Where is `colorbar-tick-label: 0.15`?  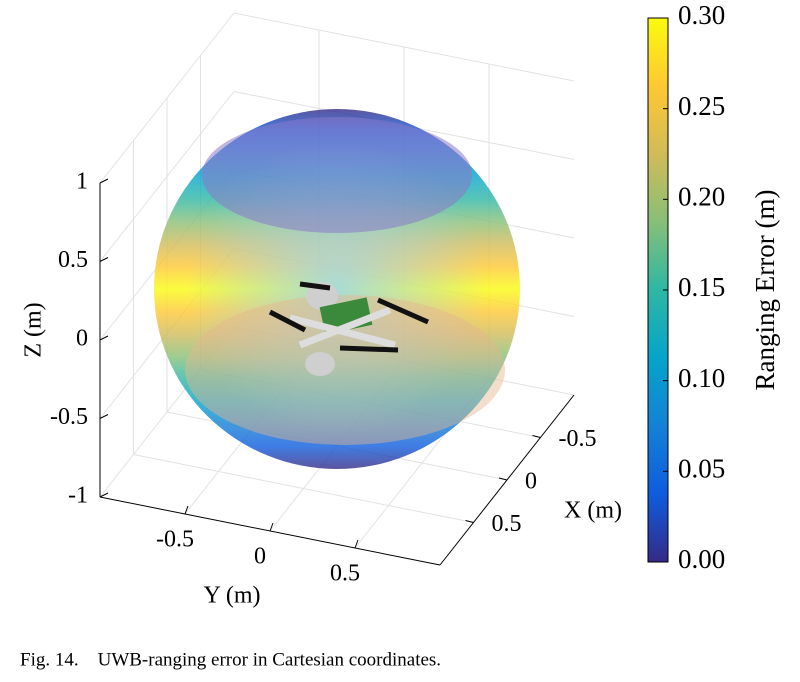 colorbar-tick-label: 0.15 is located at coordinates (701, 287).